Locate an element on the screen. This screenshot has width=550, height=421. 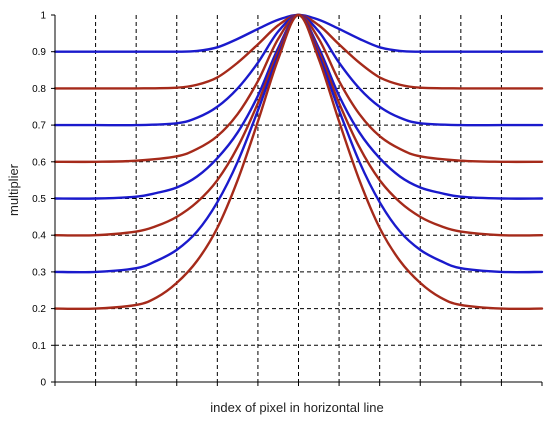
y-tick-label: 0.9 is located at coordinates (39, 52).